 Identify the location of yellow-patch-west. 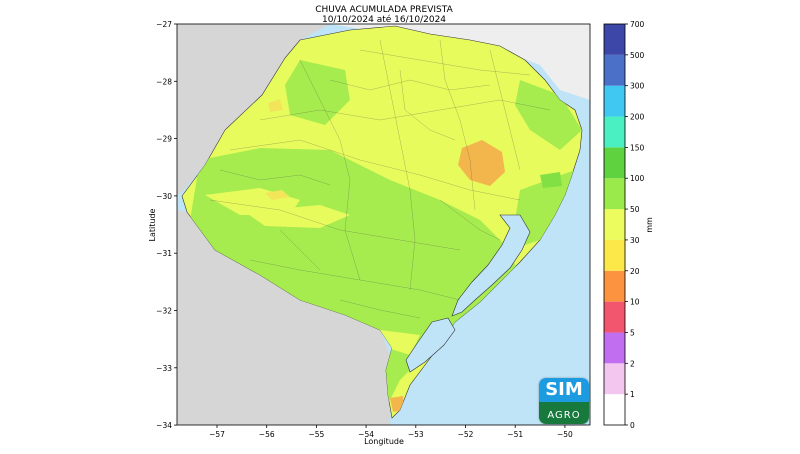
(277, 195).